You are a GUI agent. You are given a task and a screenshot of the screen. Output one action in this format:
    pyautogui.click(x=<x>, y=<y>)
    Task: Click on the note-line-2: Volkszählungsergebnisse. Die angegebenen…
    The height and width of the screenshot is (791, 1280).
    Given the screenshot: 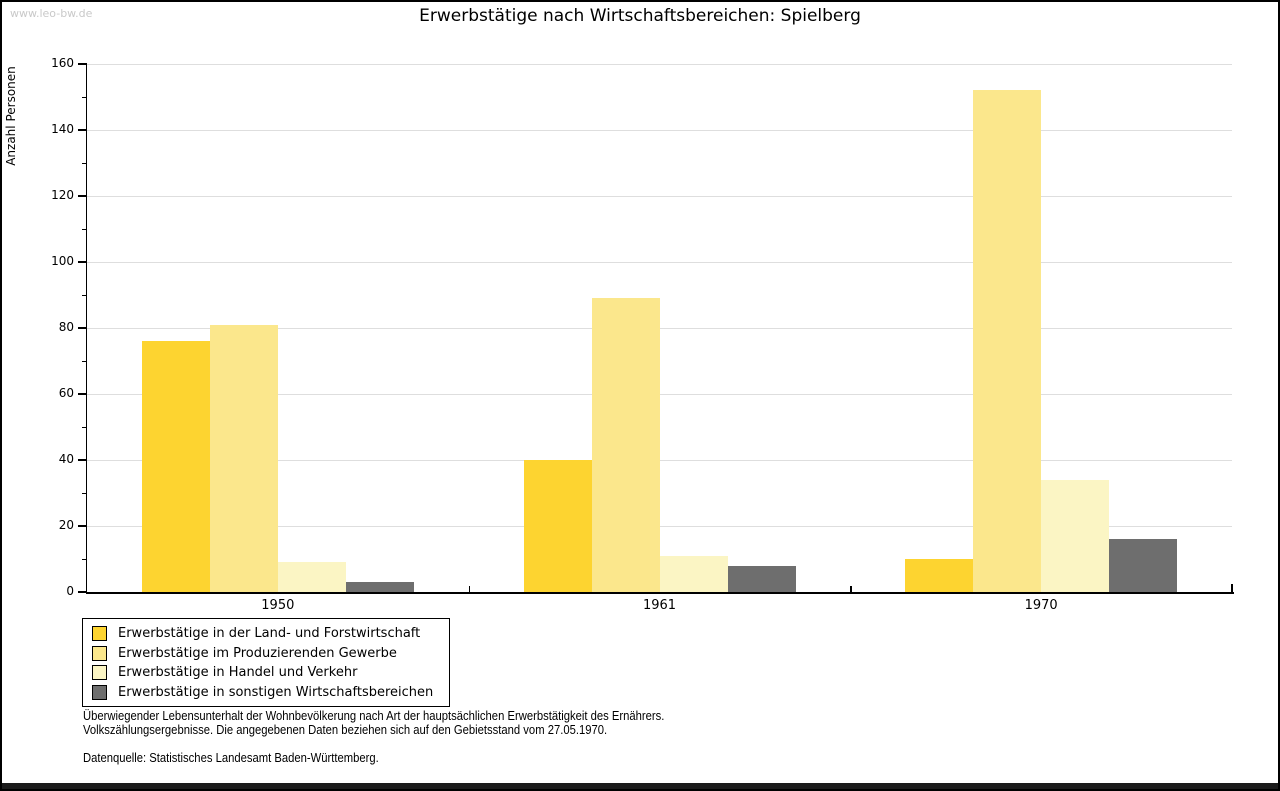 What is the action you would take?
    pyautogui.click(x=345, y=730)
    